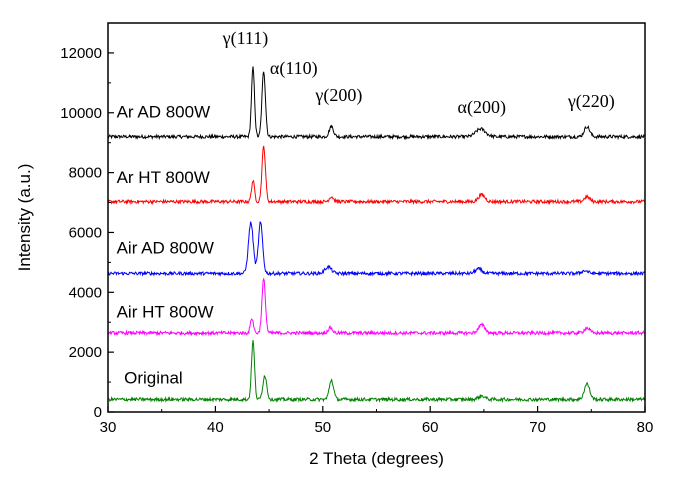 The height and width of the screenshot is (481, 689). What do you see at coordinates (98, 412) in the screenshot?
I see `y-tick-label: 0` at bounding box center [98, 412].